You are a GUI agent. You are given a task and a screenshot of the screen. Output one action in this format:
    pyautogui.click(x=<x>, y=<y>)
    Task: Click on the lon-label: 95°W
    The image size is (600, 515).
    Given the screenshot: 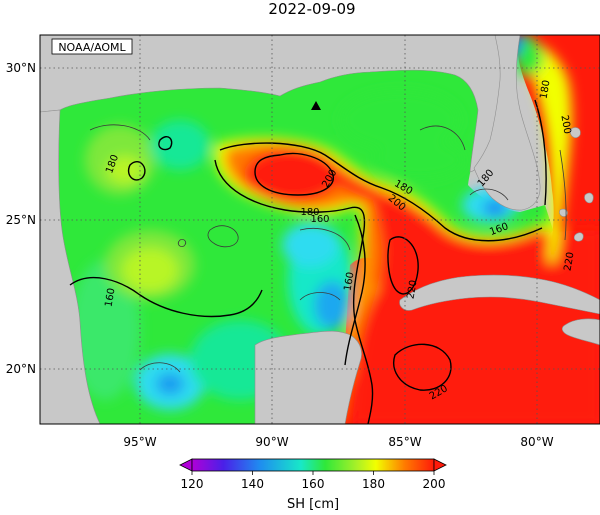 What is the action you would take?
    pyautogui.click(x=139, y=442)
    